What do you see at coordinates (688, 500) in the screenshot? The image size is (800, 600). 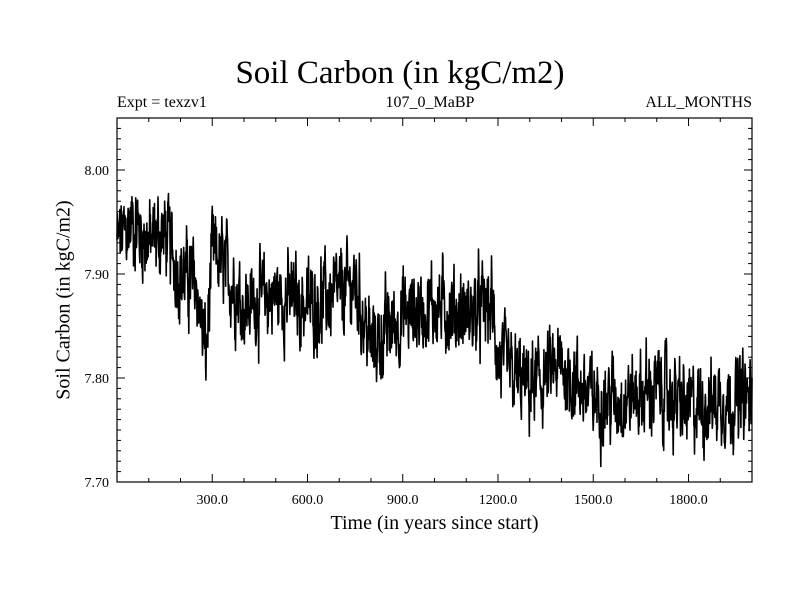 I see `x-tick-label: 1800.0` at bounding box center [688, 500].